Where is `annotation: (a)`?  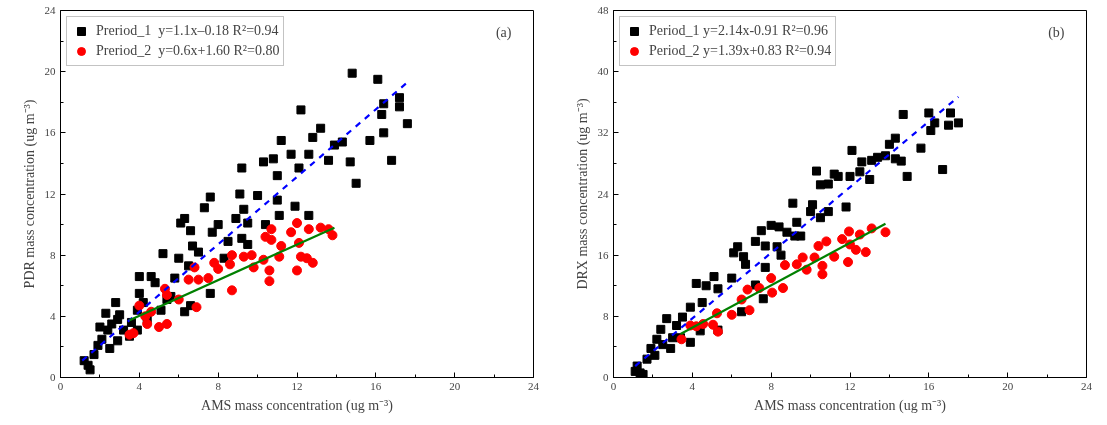 annotation: (a) is located at coordinates (503, 32).